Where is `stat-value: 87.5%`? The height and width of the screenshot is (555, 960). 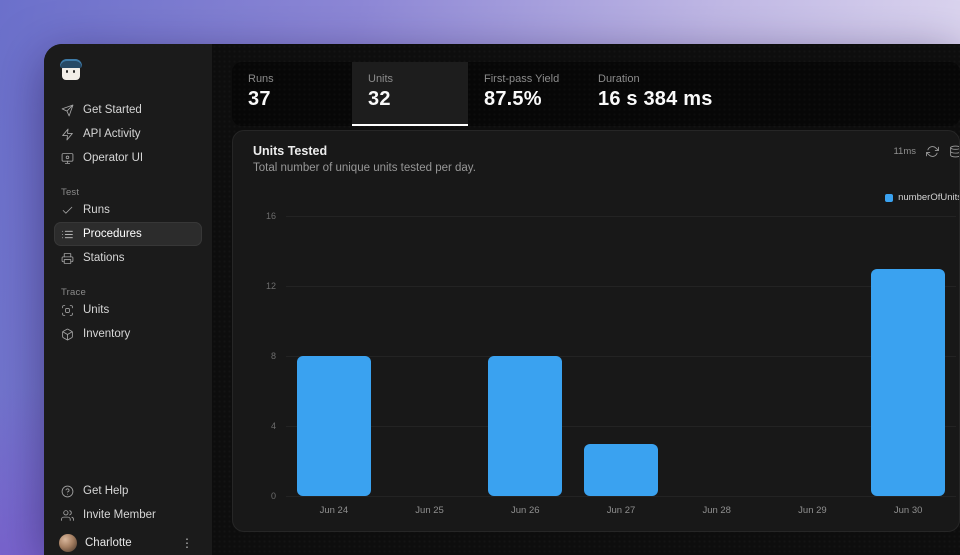 stat-value: 87.5% is located at coordinates (513, 99).